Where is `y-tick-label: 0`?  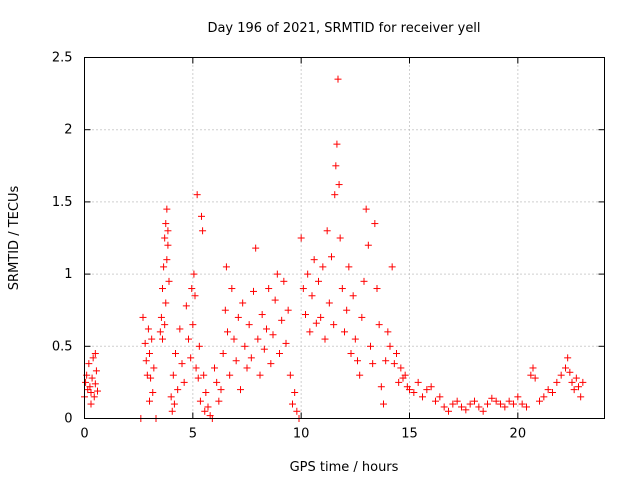 y-tick-label: 0 is located at coordinates (68, 419).